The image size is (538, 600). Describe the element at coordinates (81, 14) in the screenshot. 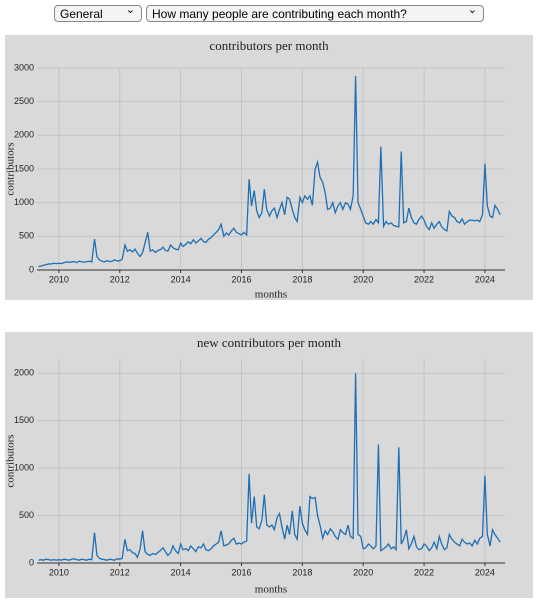

I see `category-value: General` at that location.